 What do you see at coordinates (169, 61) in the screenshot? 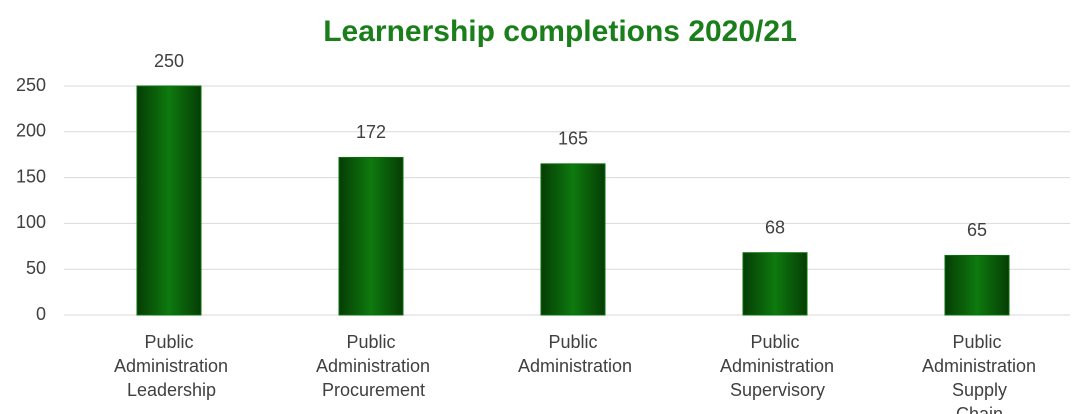
I see `data-label: 250` at bounding box center [169, 61].